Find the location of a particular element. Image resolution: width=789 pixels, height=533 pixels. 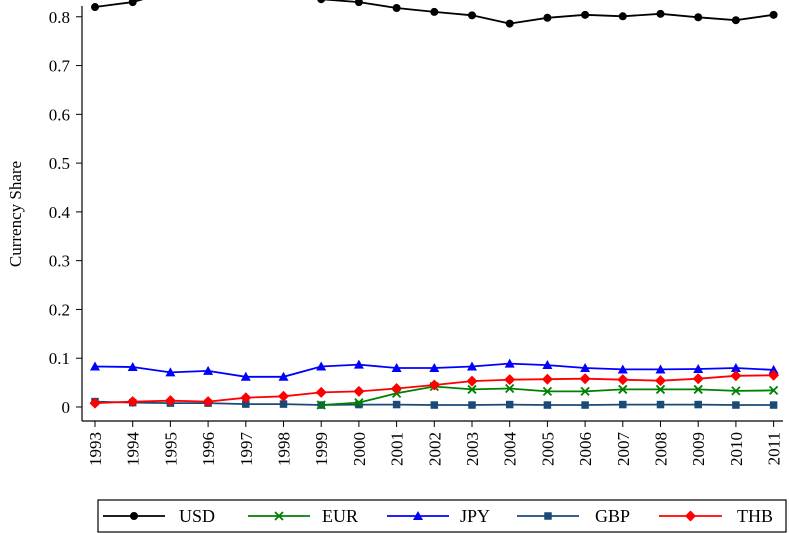

x-tick-label: 2007 is located at coordinates (623, 449).